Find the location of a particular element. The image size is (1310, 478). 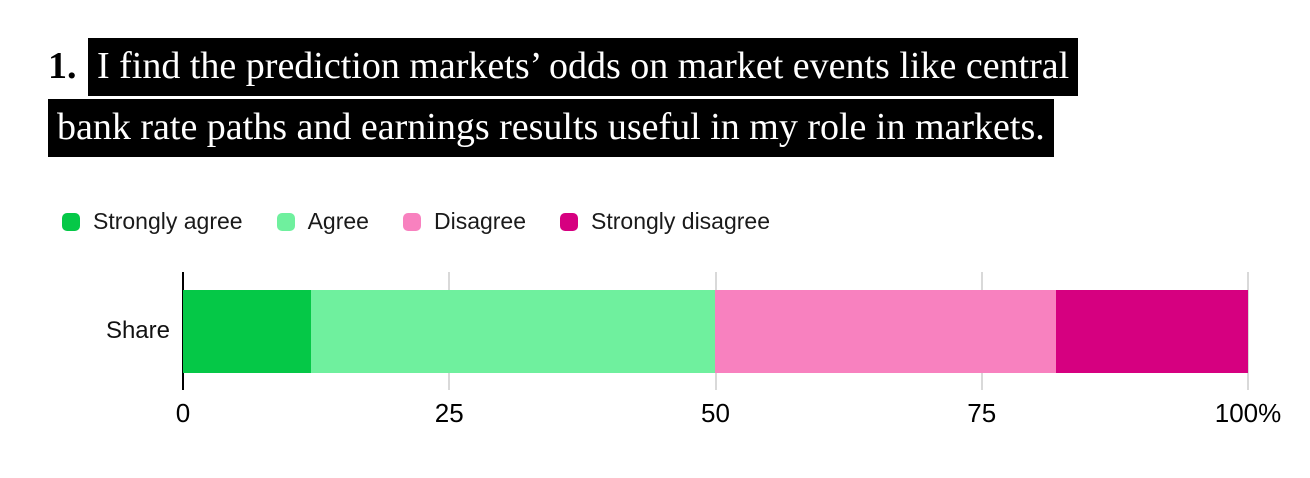

stacked-bar is located at coordinates (715, 331).